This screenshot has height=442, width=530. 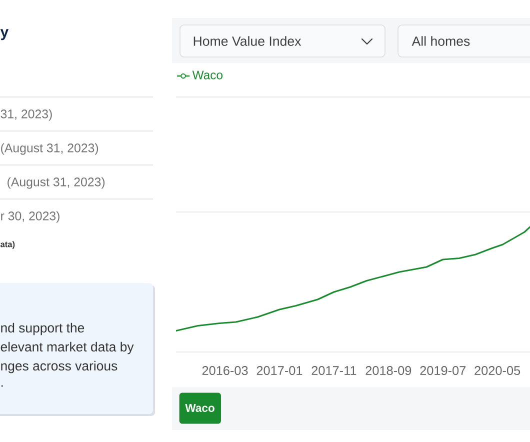 What do you see at coordinates (199, 408) in the screenshot?
I see `text: Waco` at bounding box center [199, 408].